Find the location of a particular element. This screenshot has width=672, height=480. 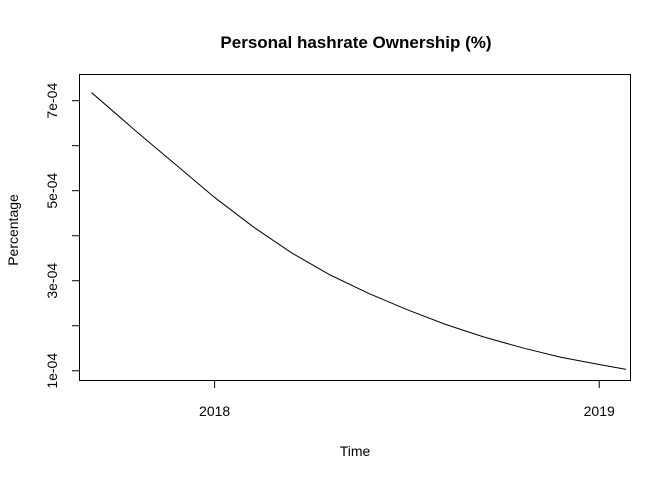

y-axis-label: Percentage is located at coordinates (13, 230).